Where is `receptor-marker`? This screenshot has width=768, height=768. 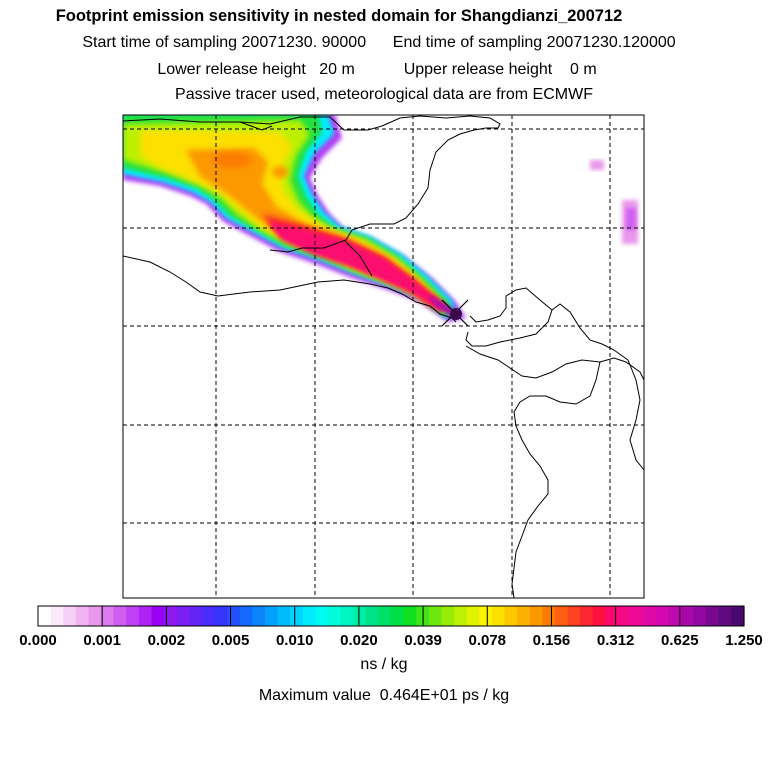 receptor-marker is located at coordinates (455, 313).